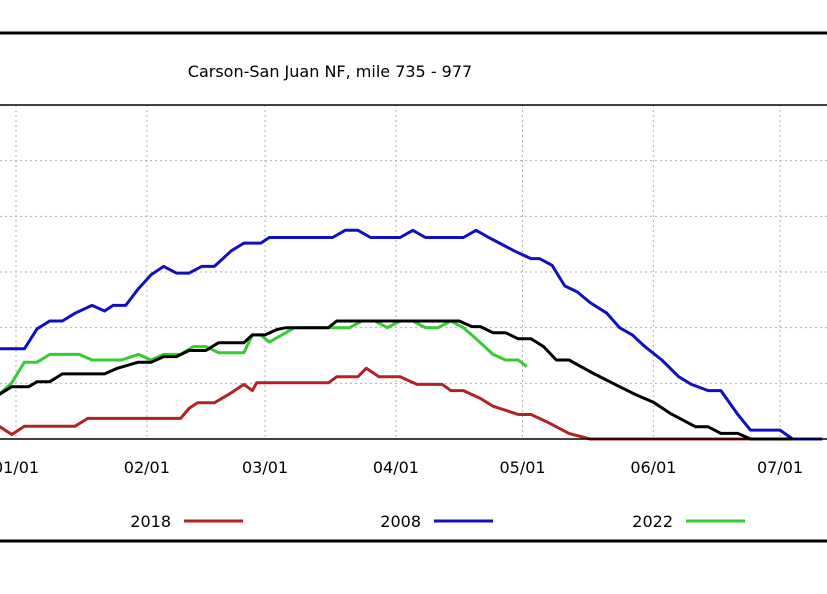 The height and width of the screenshot is (594, 827). Describe the element at coordinates (403, 403) in the screenshot. I see `series-line-2018` at that location.